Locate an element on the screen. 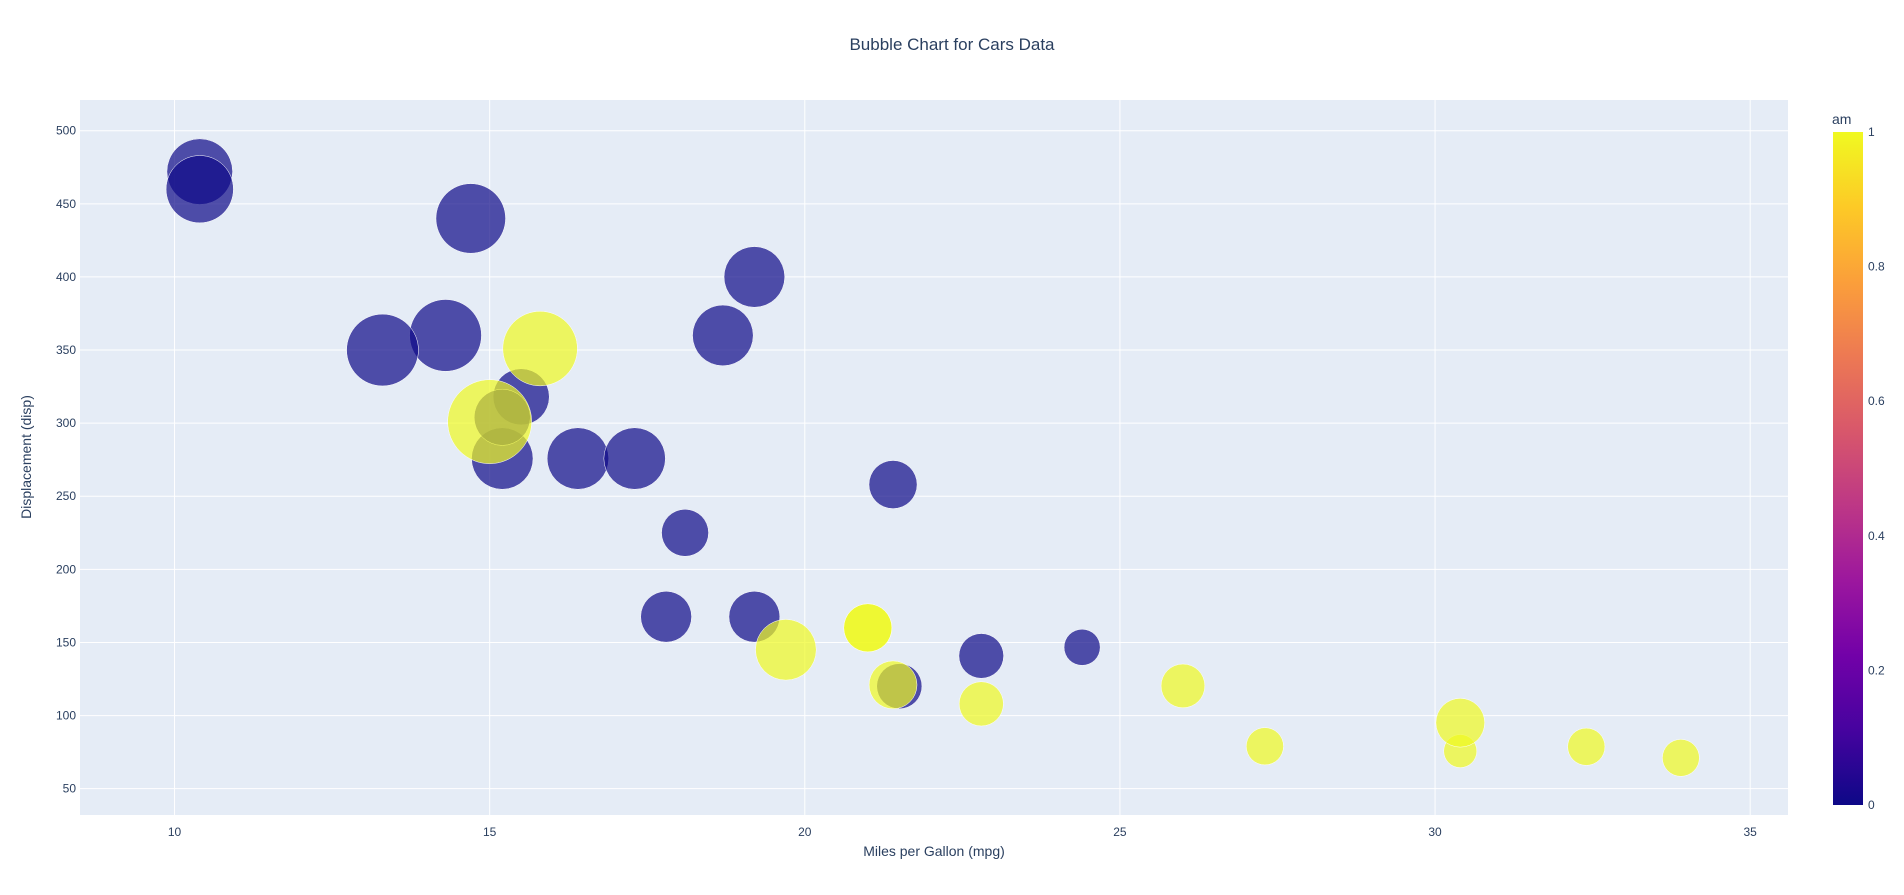 The width and height of the screenshot is (1904, 895). y-tick-label: 300 is located at coordinates (66, 423).